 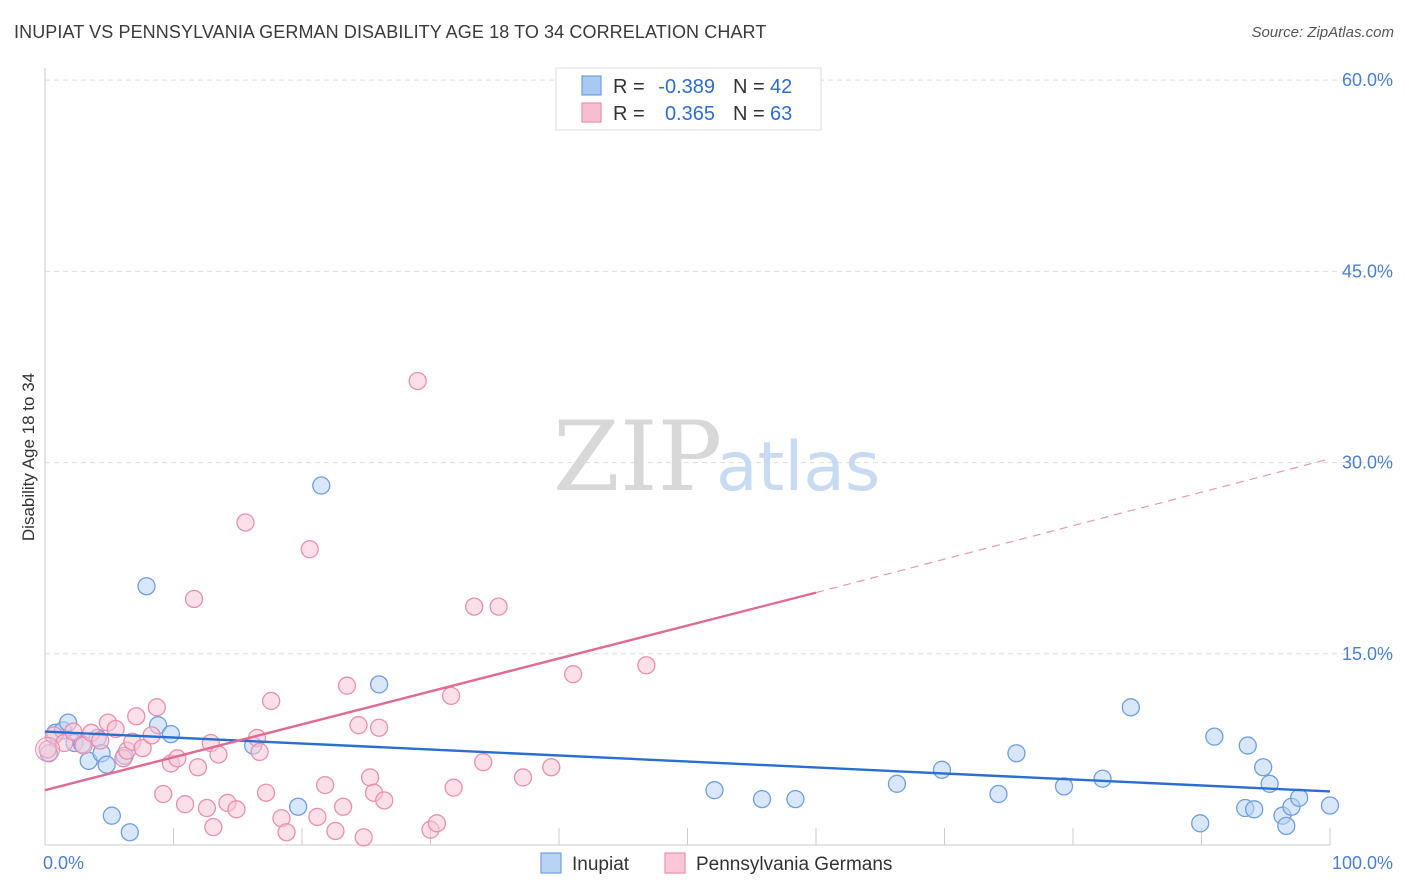 What do you see at coordinates (781, 87) in the screenshot?
I see `legend-n-value: 42` at bounding box center [781, 87].